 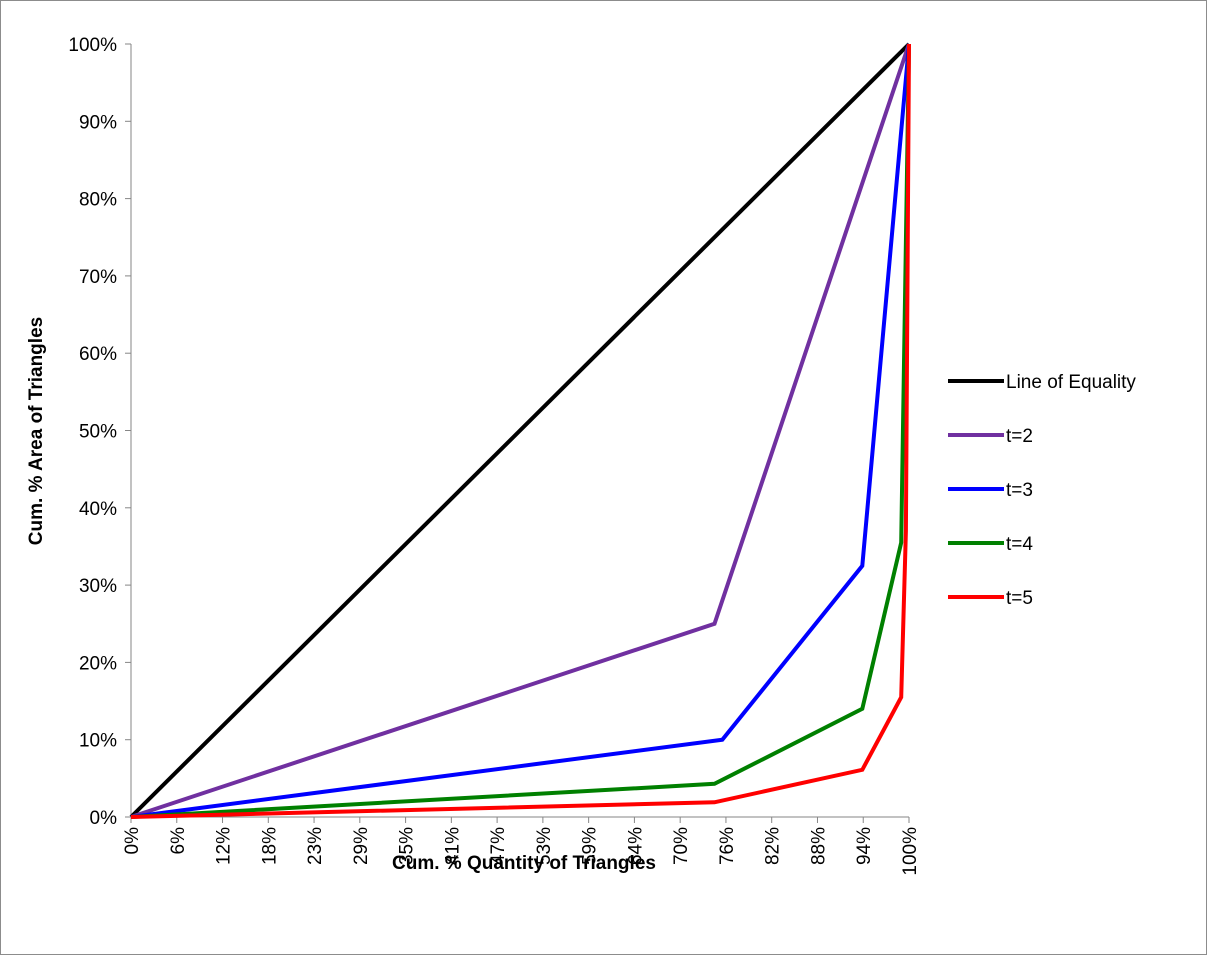 I want to click on y-tick-label: 20%, so click(x=98, y=663).